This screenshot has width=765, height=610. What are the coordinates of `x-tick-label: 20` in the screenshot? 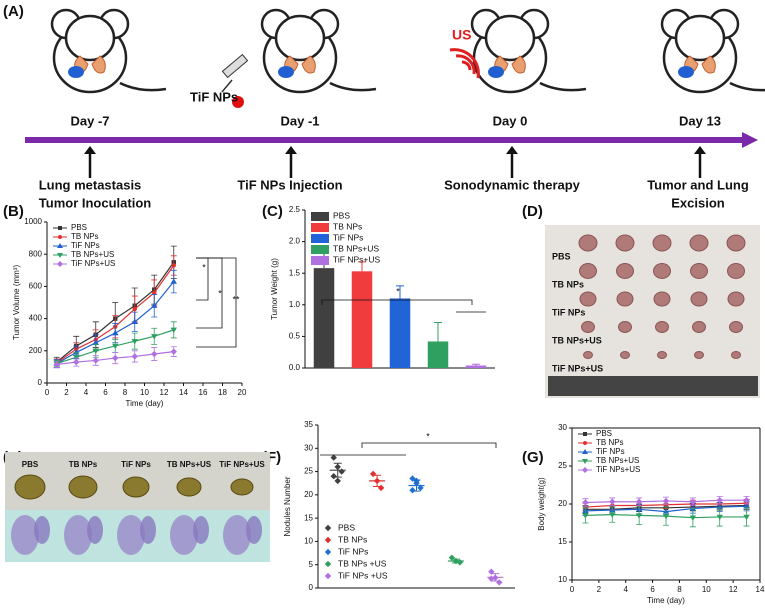 It's located at (242, 392).